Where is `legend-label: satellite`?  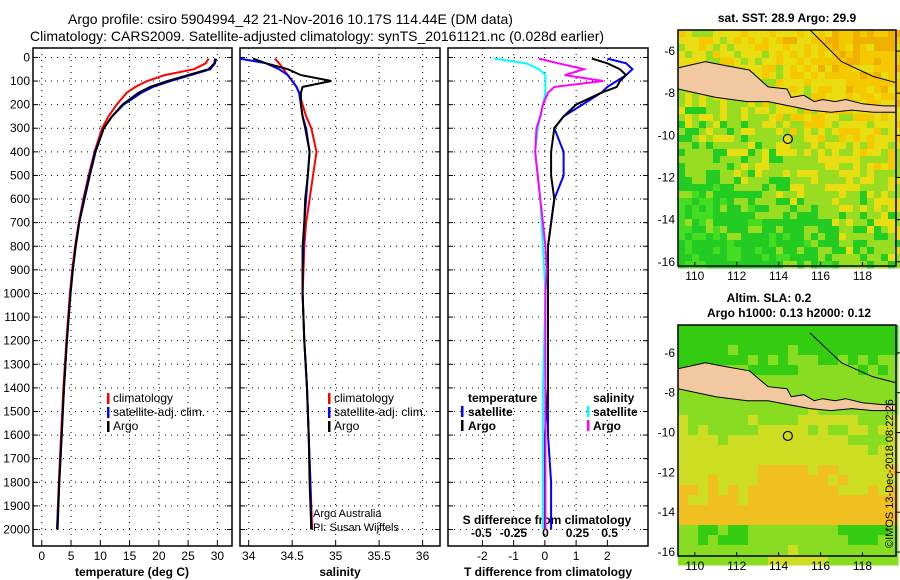
legend-label: satellite is located at coordinates (615, 412).